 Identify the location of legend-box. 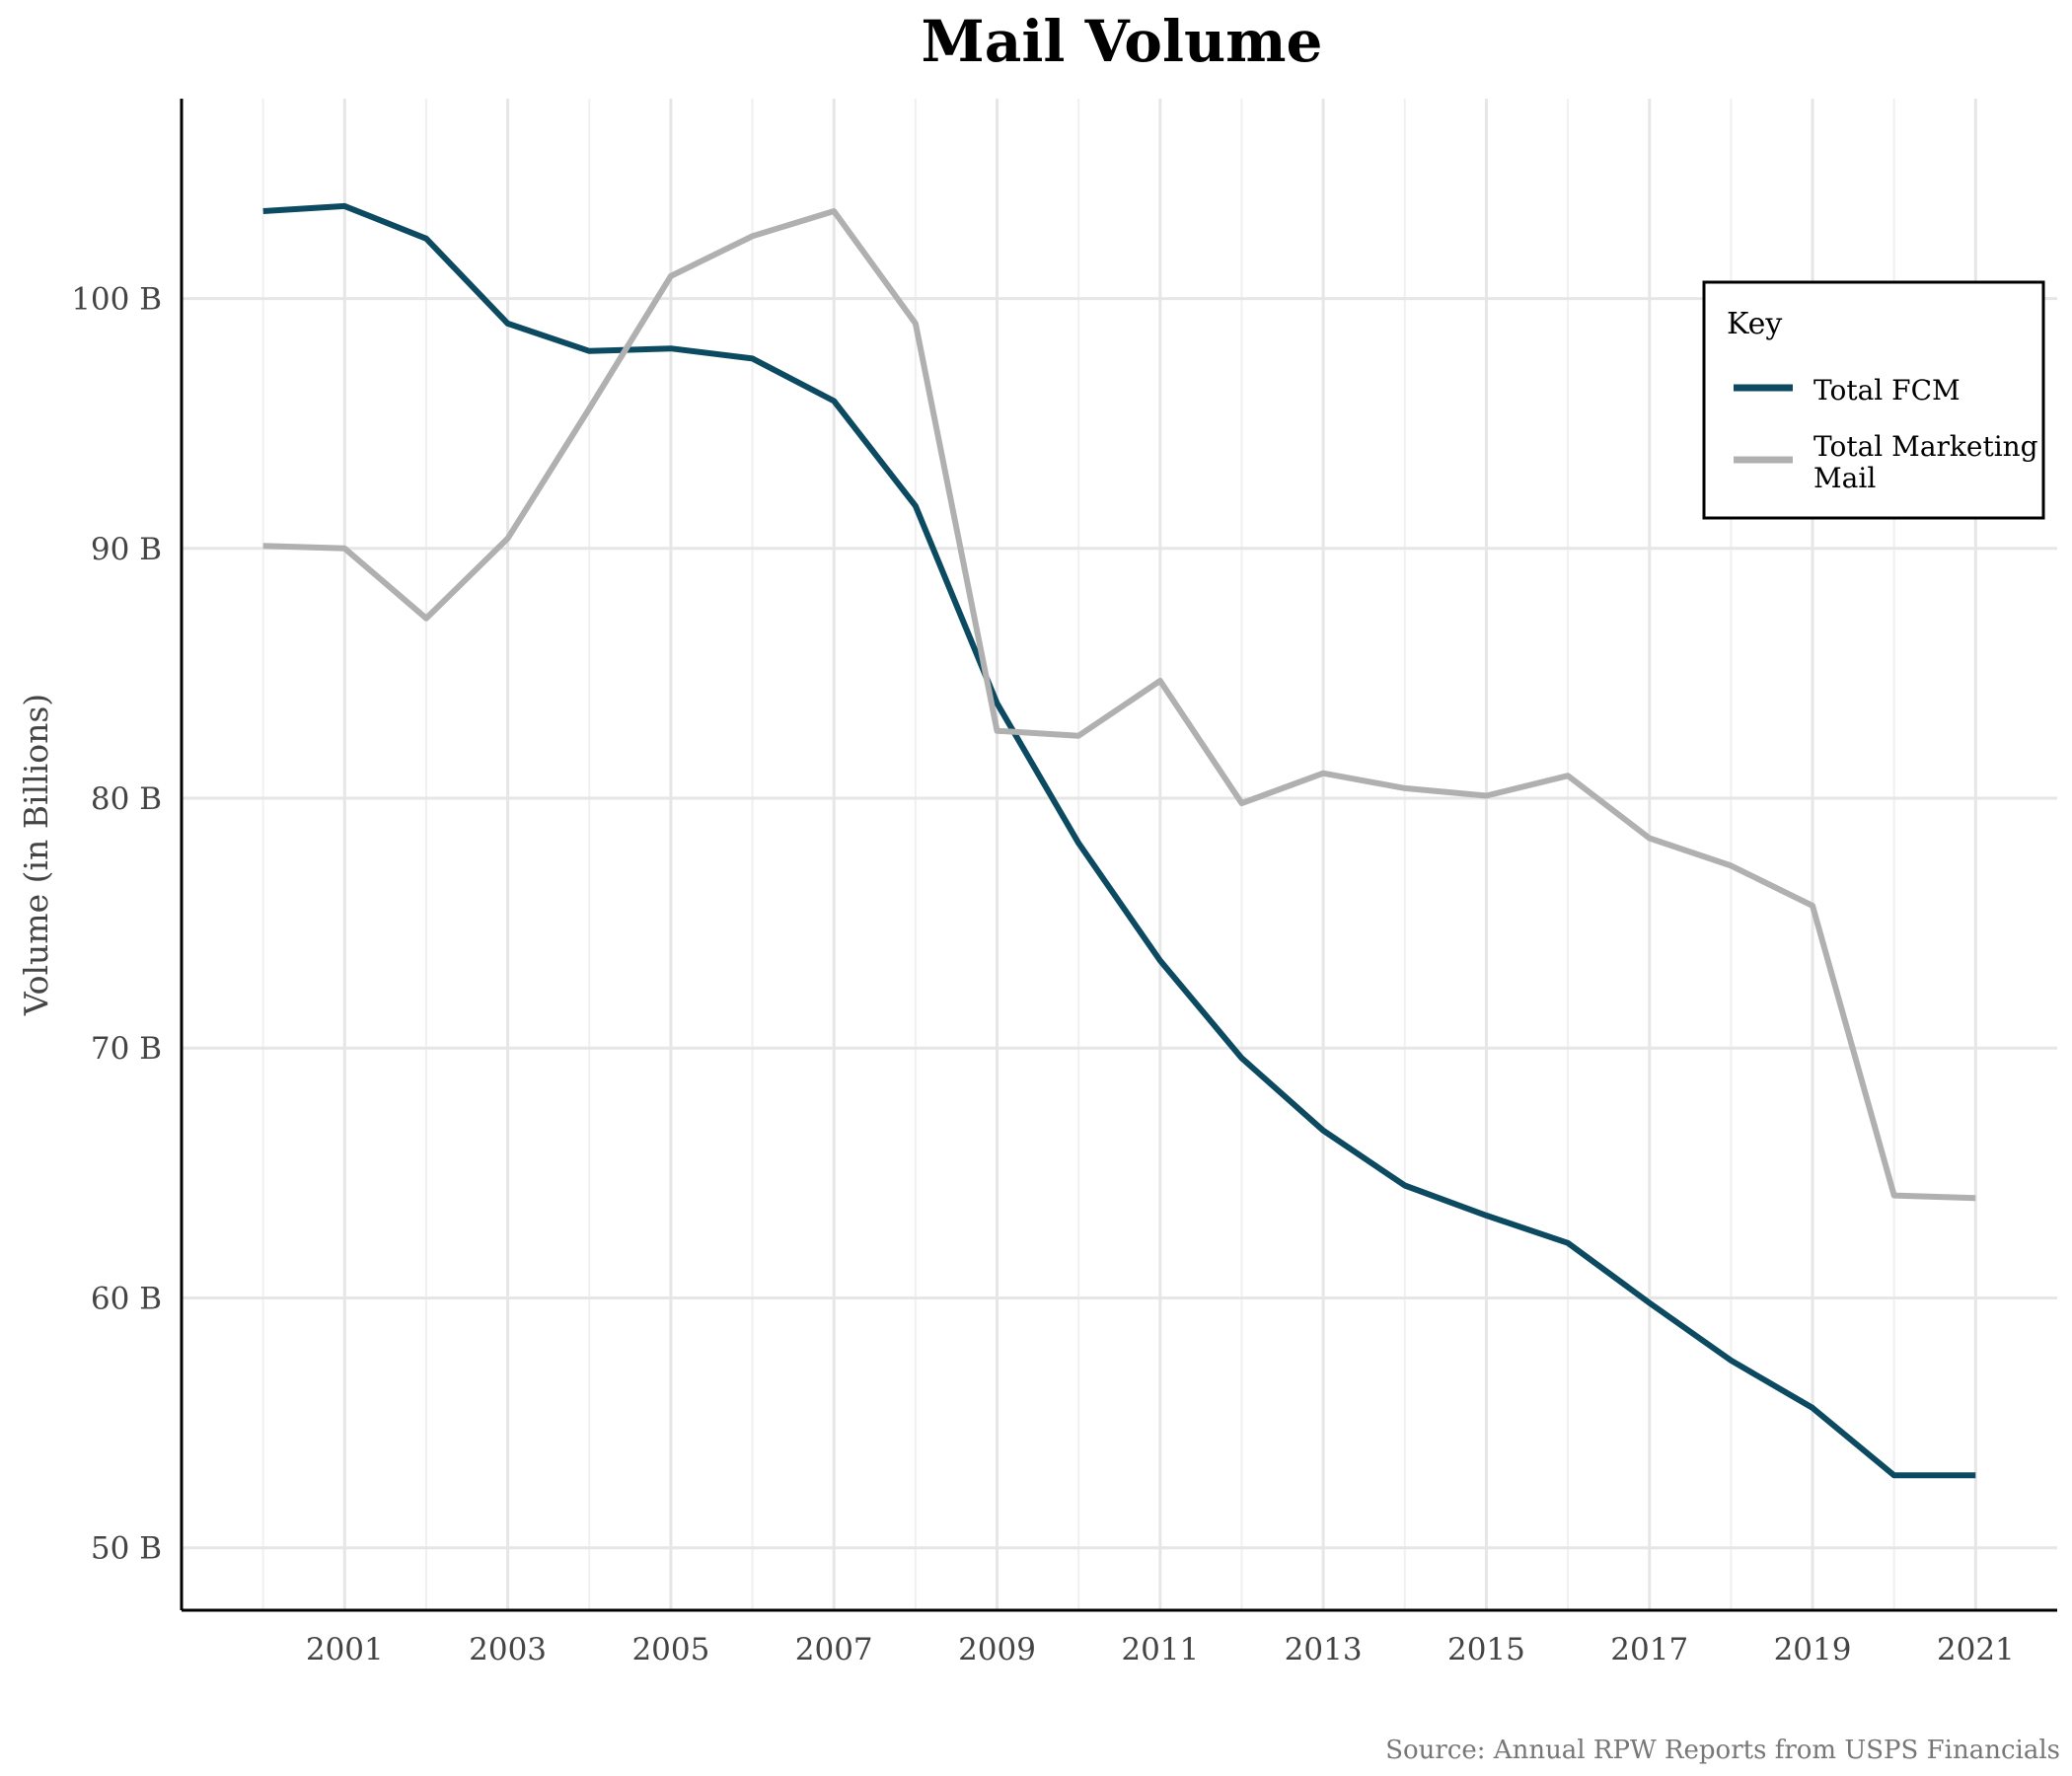
(1874, 400).